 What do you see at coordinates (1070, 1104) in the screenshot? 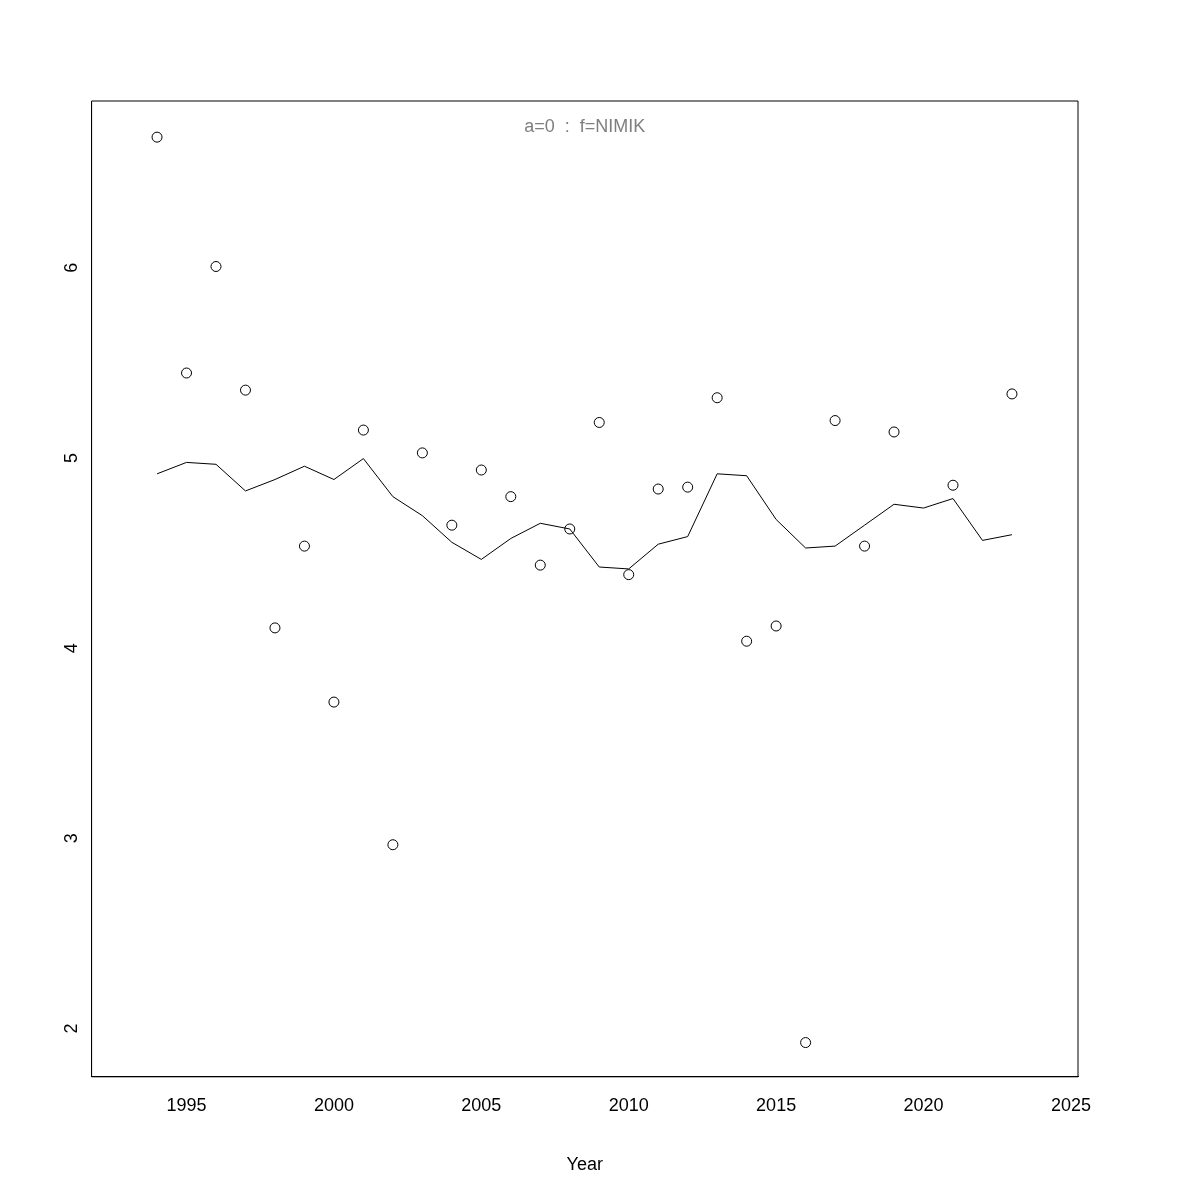
I see `x-tick-label: 2025` at bounding box center [1070, 1104].